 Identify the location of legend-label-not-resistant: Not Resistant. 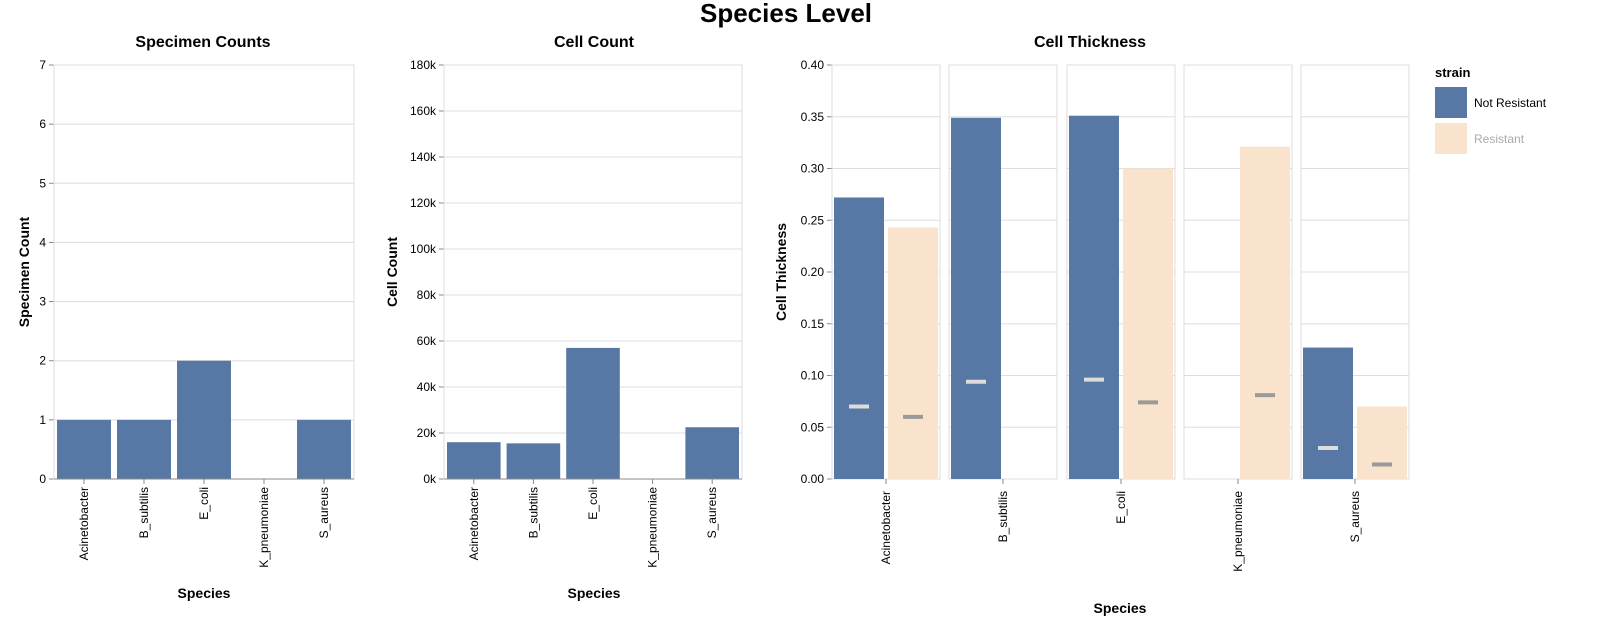
(1510, 103).